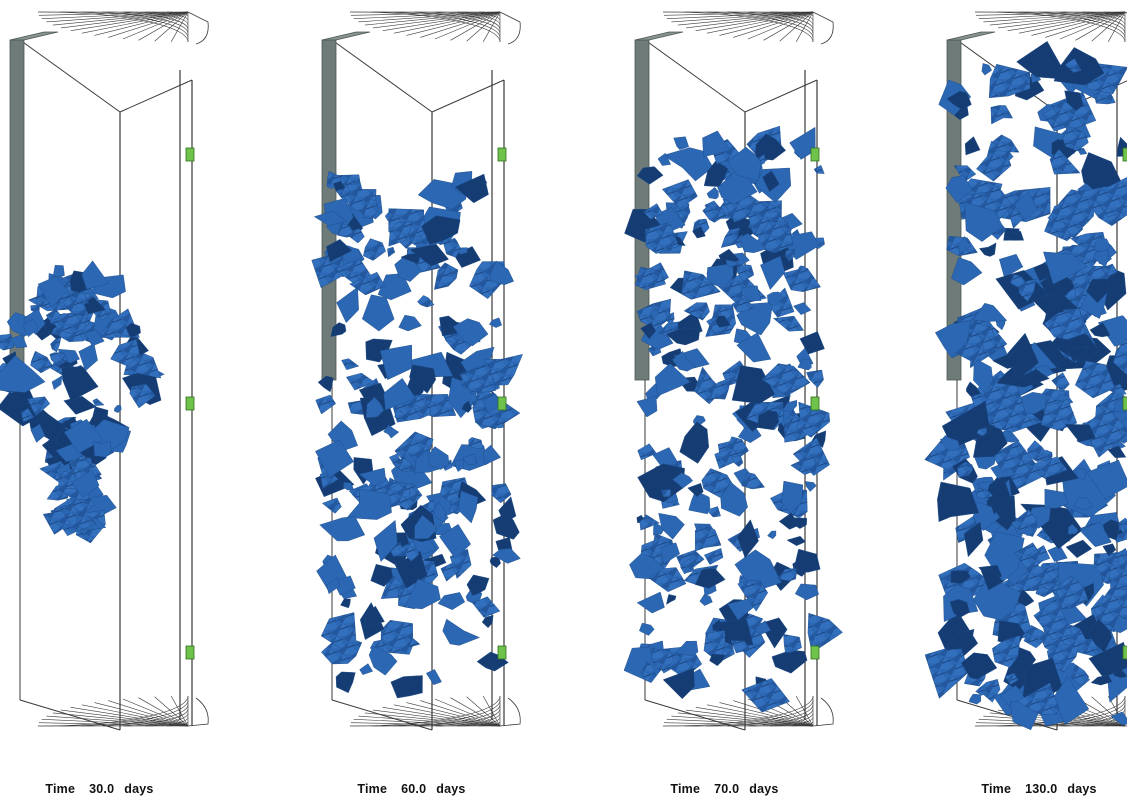 The height and width of the screenshot is (796, 1127). I want to click on time-value: 60.0, so click(413, 789).